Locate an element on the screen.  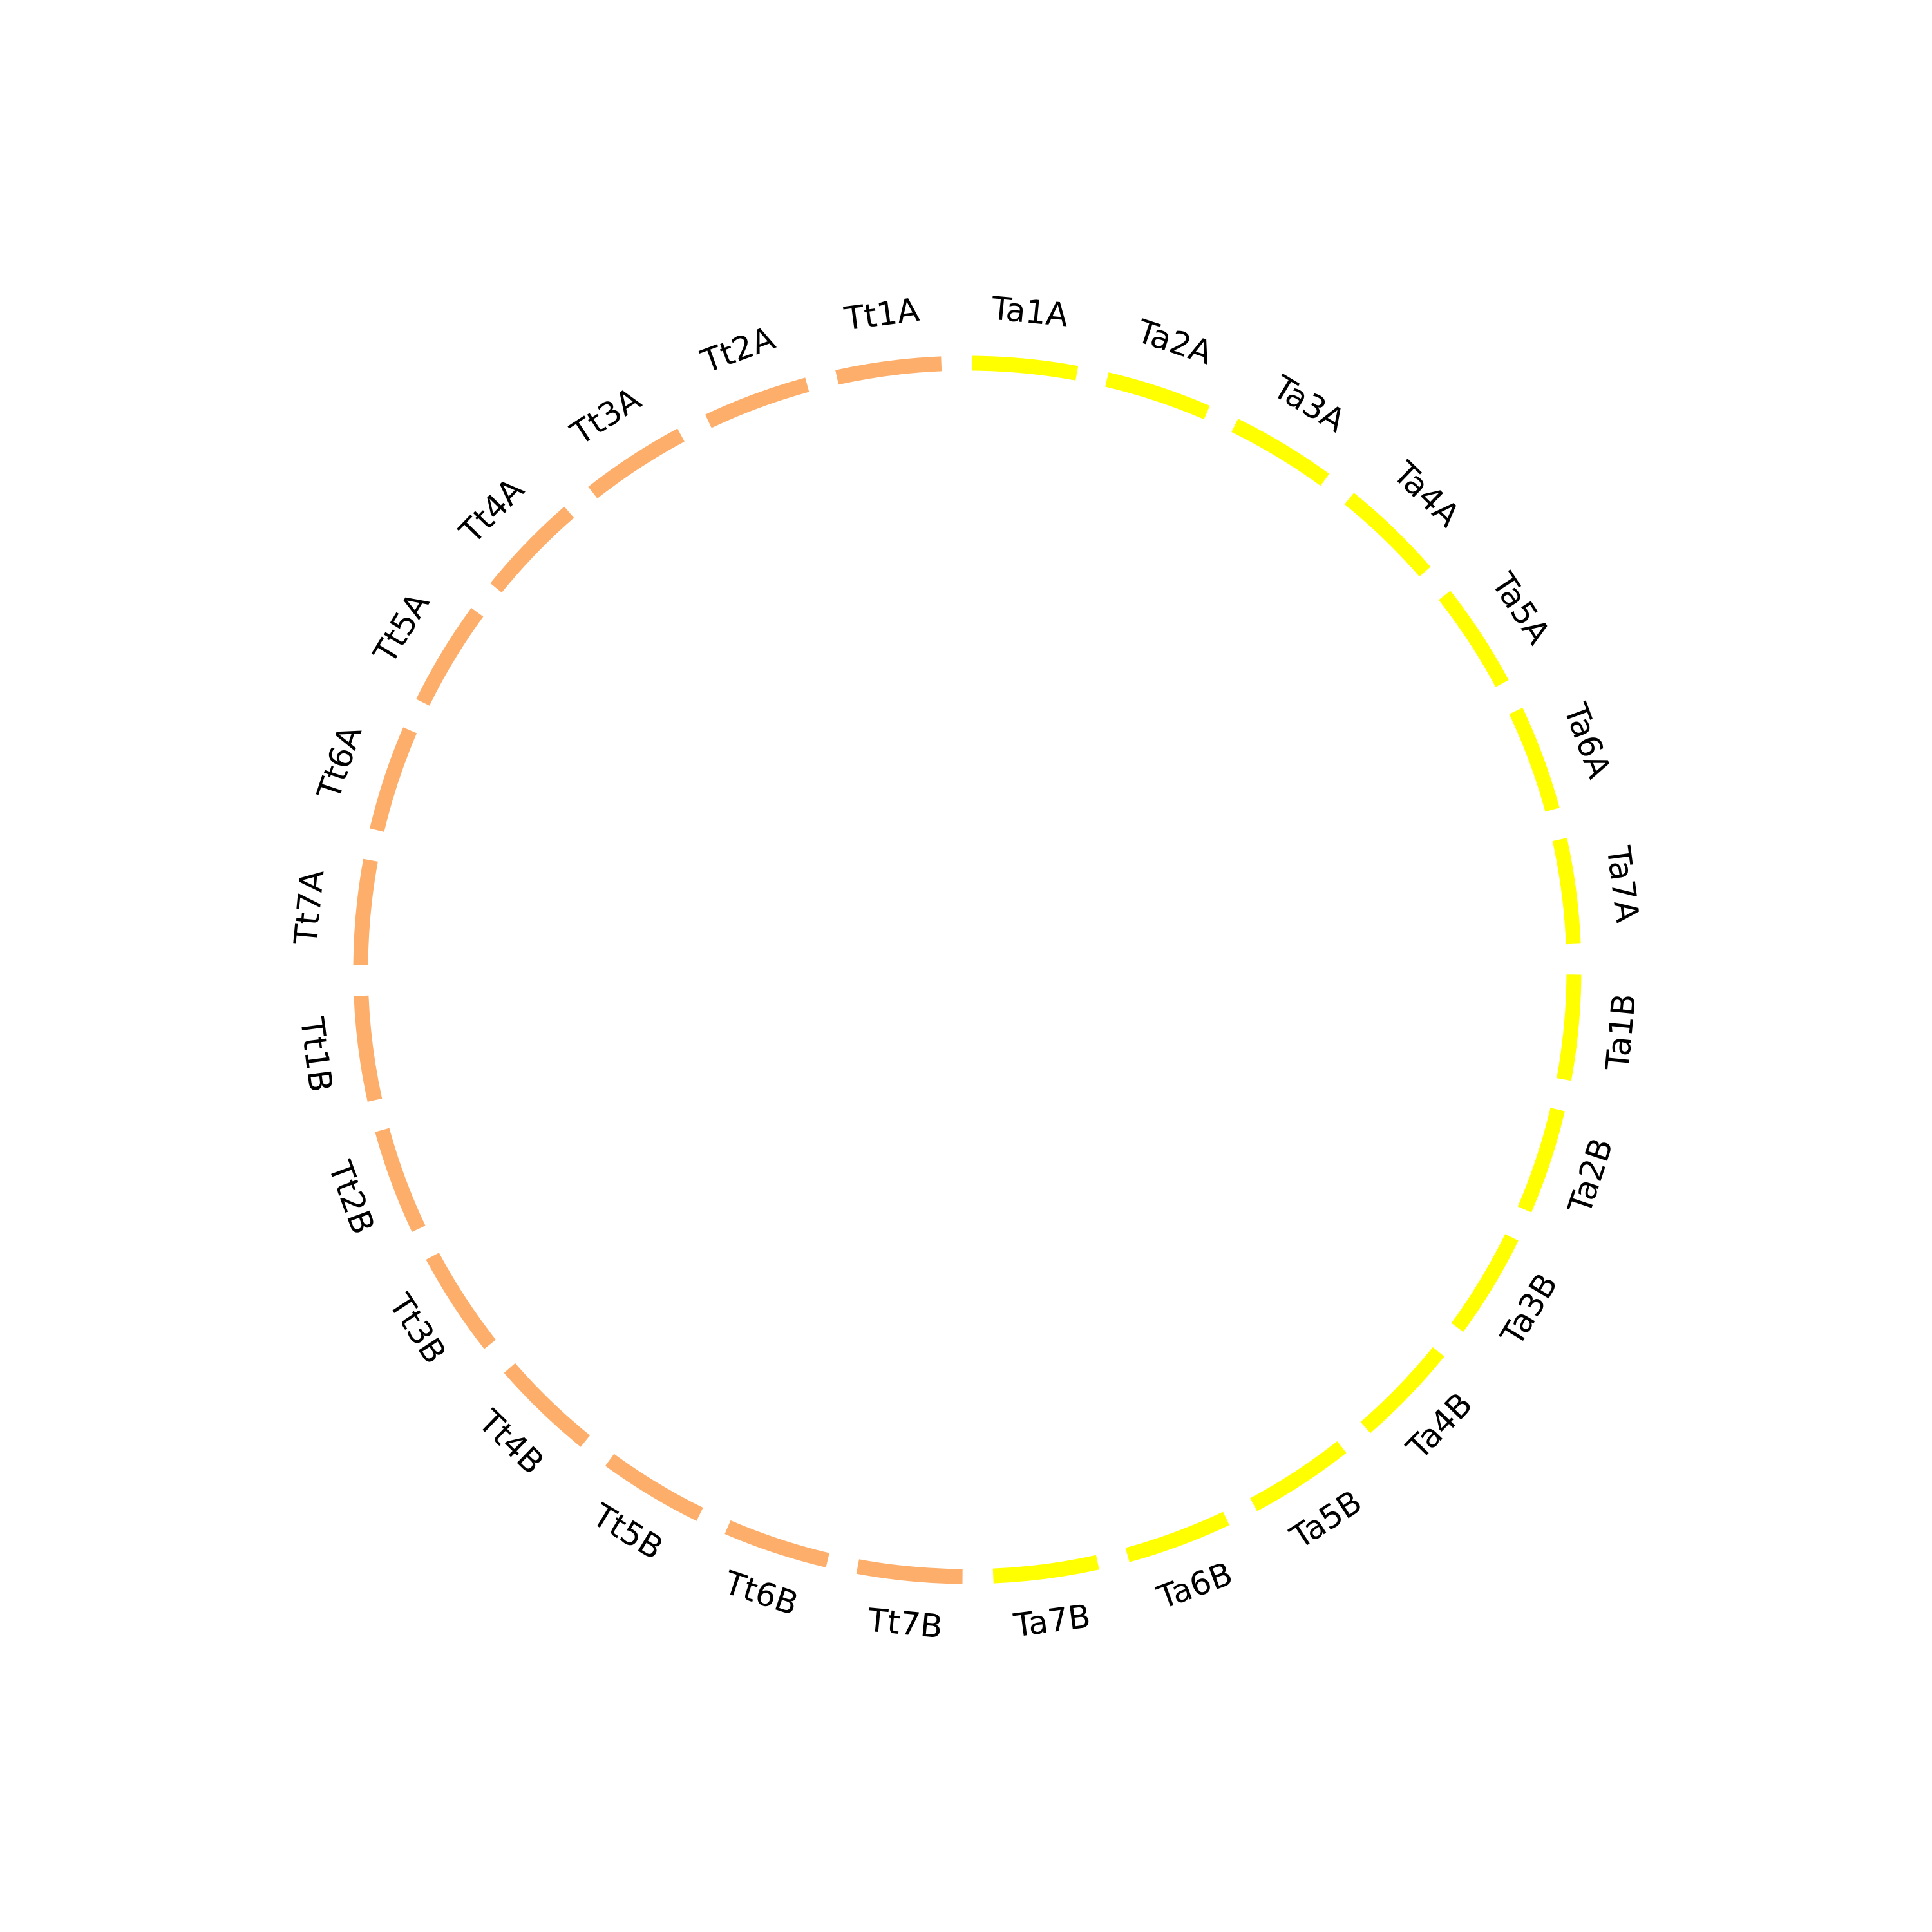
segment-label: Ta1A is located at coordinates (1029, 312).